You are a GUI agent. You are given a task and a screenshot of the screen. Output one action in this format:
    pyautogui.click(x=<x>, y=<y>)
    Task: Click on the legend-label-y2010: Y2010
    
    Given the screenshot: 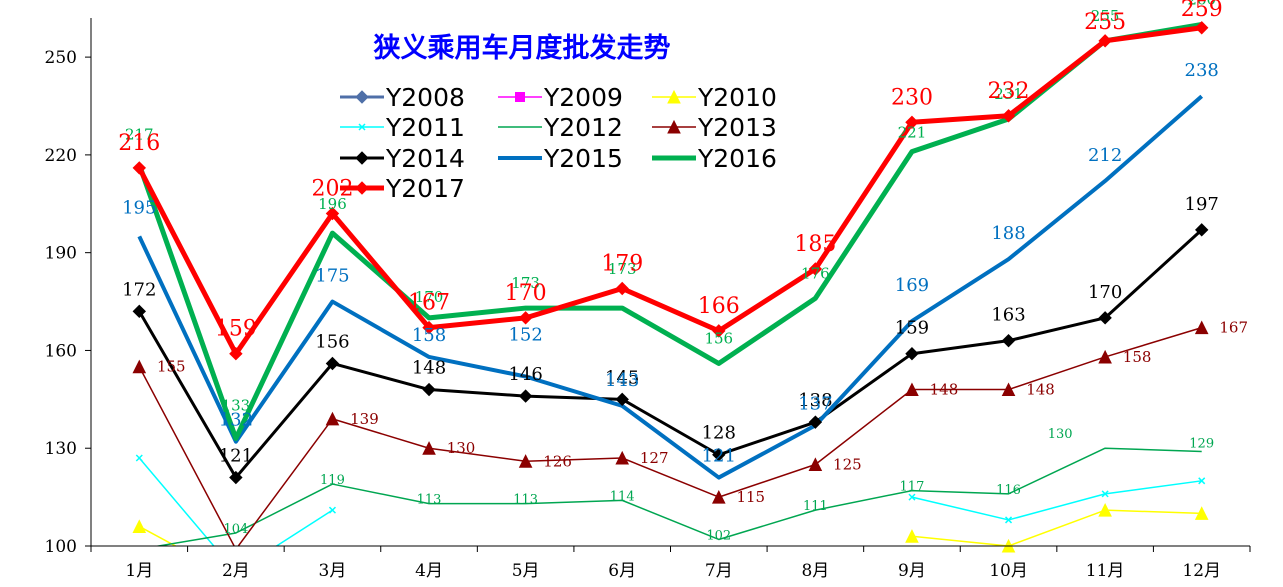 What is the action you would take?
    pyautogui.click(x=737, y=97)
    